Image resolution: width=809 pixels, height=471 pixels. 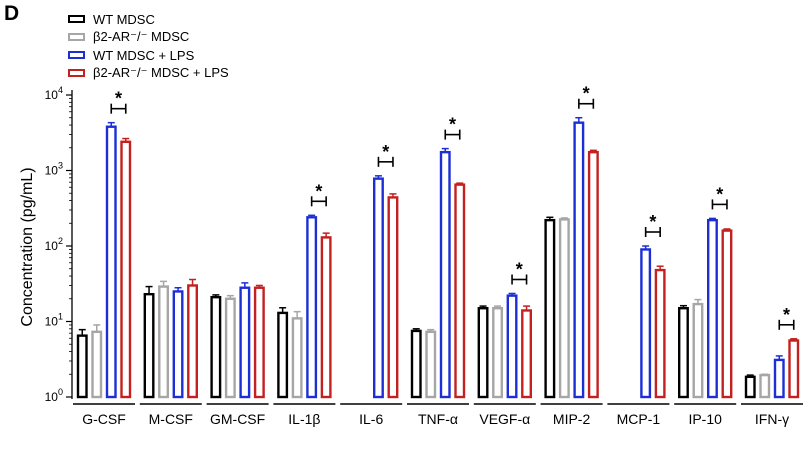 I want to click on legend-item-wt-mdsc-lps: WT MDSC + LPS, so click(x=148, y=55).